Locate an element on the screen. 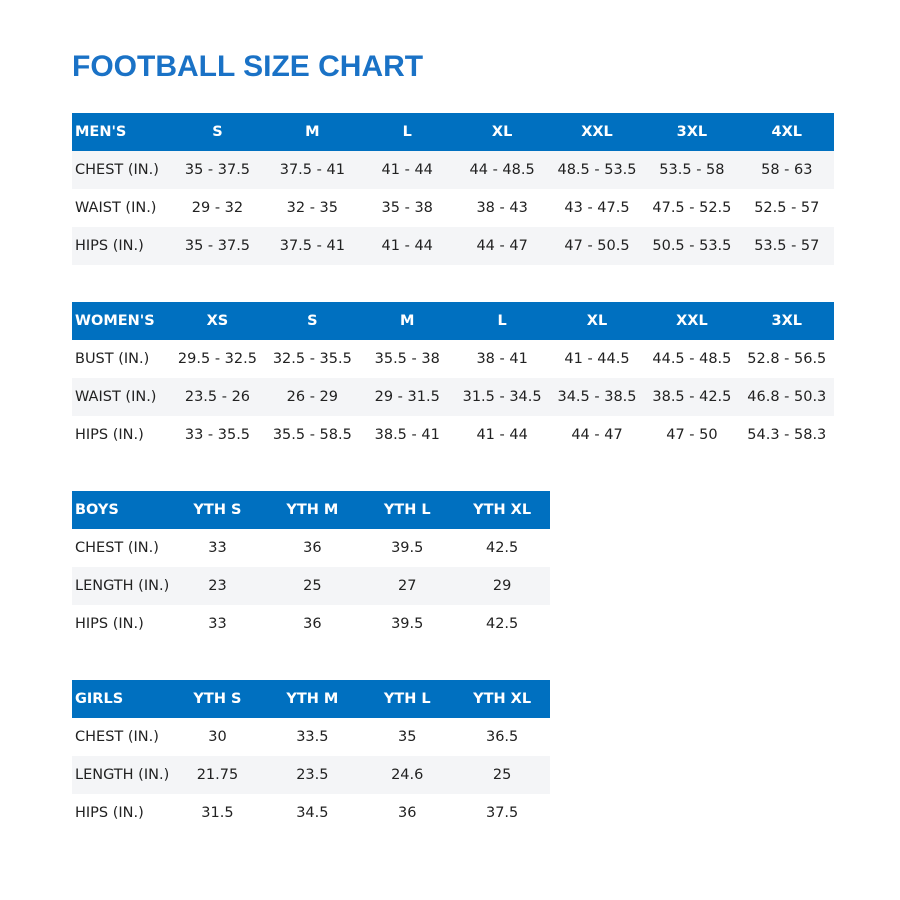 Image resolution: width=900 pixels, height=900 pixels. measurement-cell: 32.5 - 35.5 is located at coordinates (312, 359).